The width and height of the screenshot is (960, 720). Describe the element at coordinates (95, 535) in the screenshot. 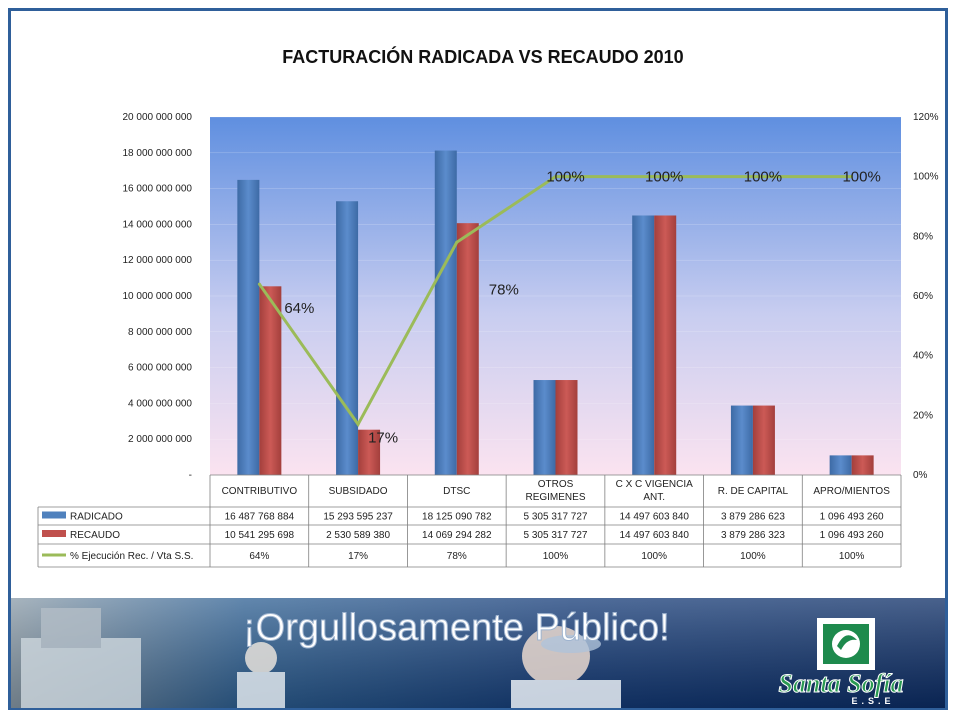

I see `legend-entry: RECAUDO` at that location.